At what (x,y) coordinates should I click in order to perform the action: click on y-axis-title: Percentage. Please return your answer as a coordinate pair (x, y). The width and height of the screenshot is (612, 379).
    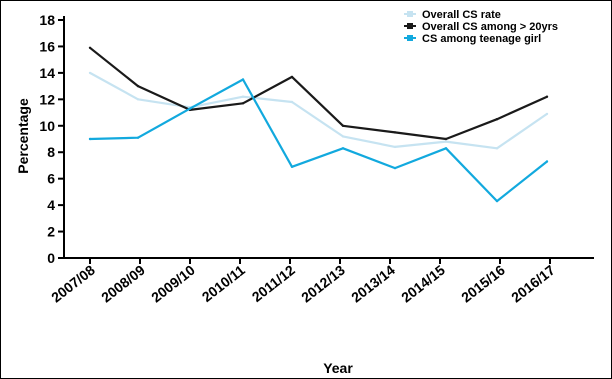
    Looking at the image, I should click on (23, 136).